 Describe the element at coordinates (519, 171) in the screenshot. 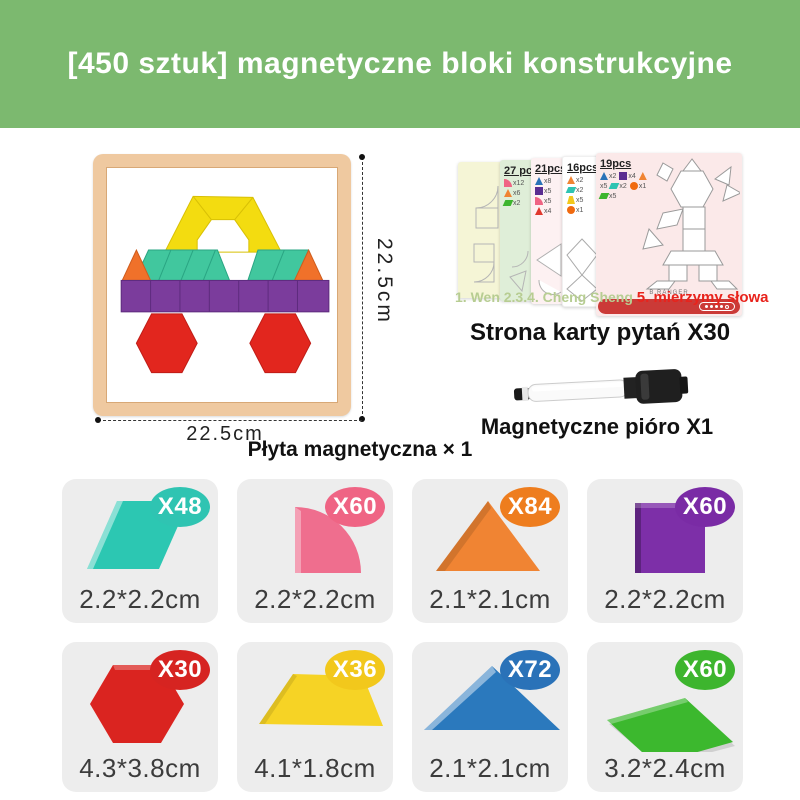

I see `pcs-label: 27 pcs` at that location.